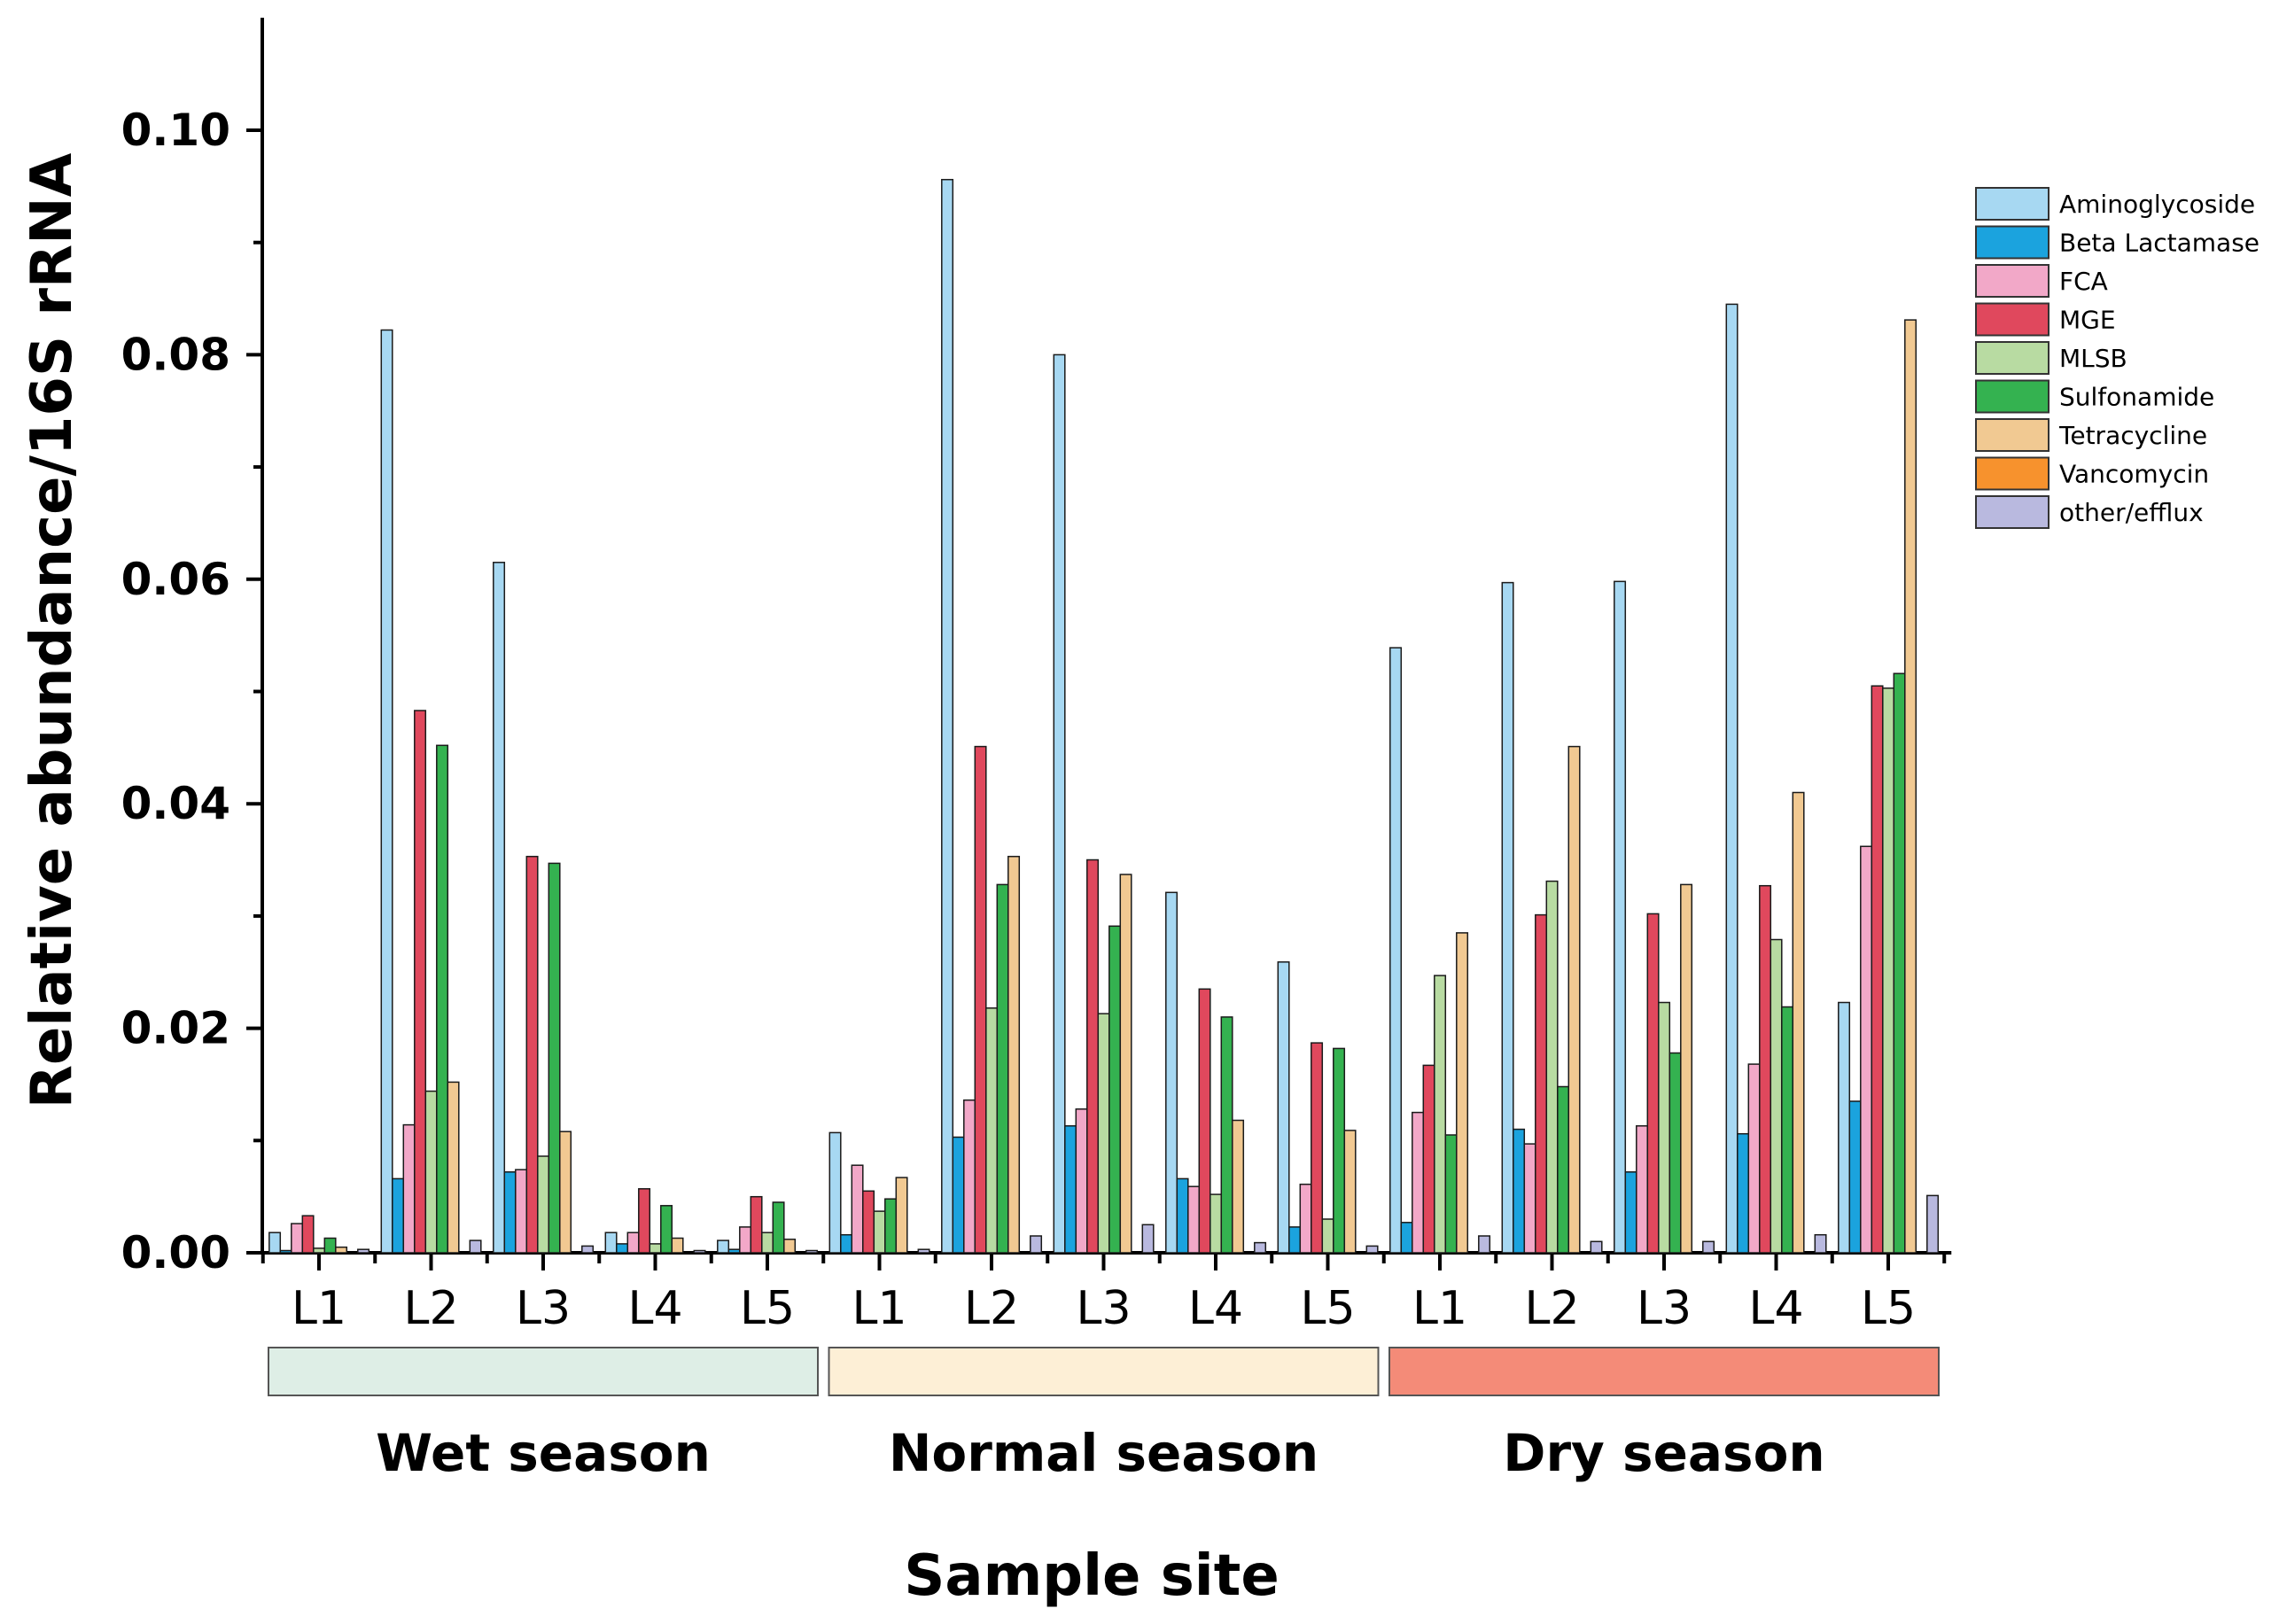 The width and height of the screenshot is (2279, 1624). I want to click on x-axis: L1 L2 L3 L4 L5 L1 L2 L3 L4 L5 L1 L2 L3 L4 L5, so click(1107, 1293).